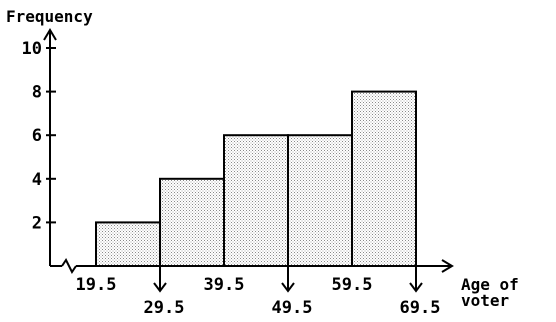 The image size is (556, 322). Describe the element at coordinates (49, 16) in the screenshot. I see `y-axis-label: Frequency` at that location.